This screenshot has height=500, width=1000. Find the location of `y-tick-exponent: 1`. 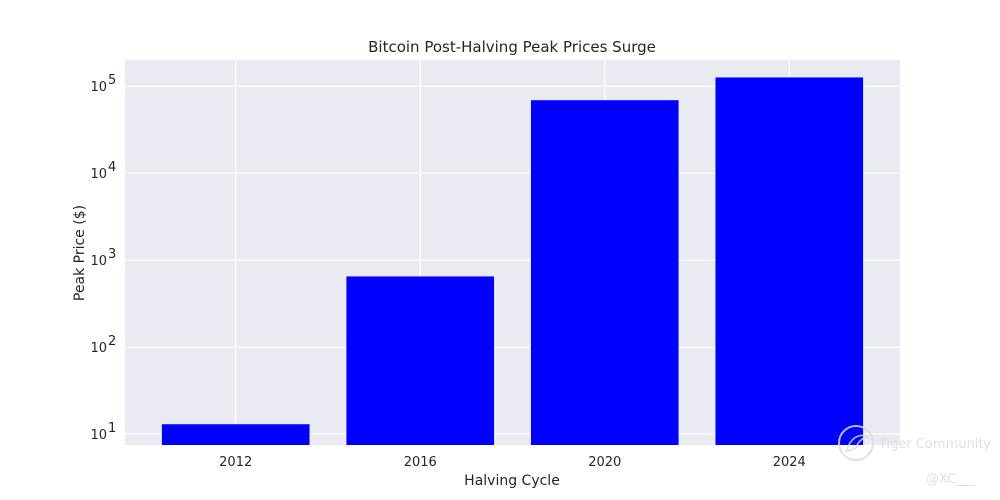

y-tick-exponent: 1 is located at coordinates (112, 428).